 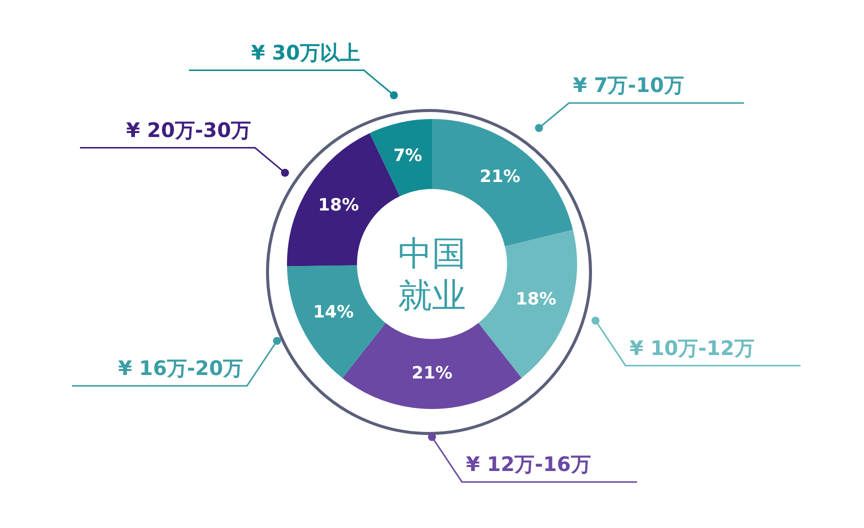 I want to click on slice-label: ¥ 10万-12万, so click(x=691, y=348).